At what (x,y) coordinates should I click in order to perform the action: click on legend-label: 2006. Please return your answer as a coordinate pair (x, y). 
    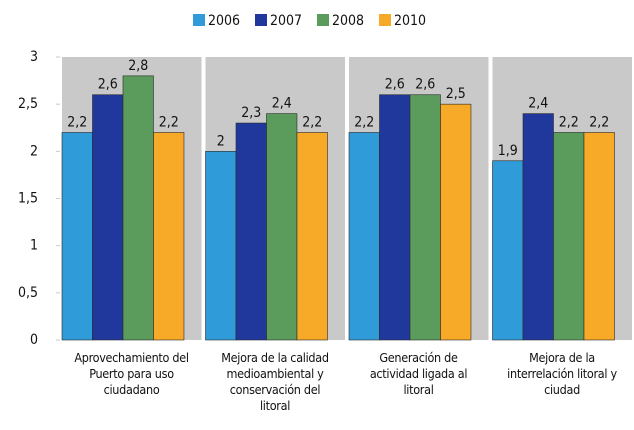
    Looking at the image, I should click on (224, 21).